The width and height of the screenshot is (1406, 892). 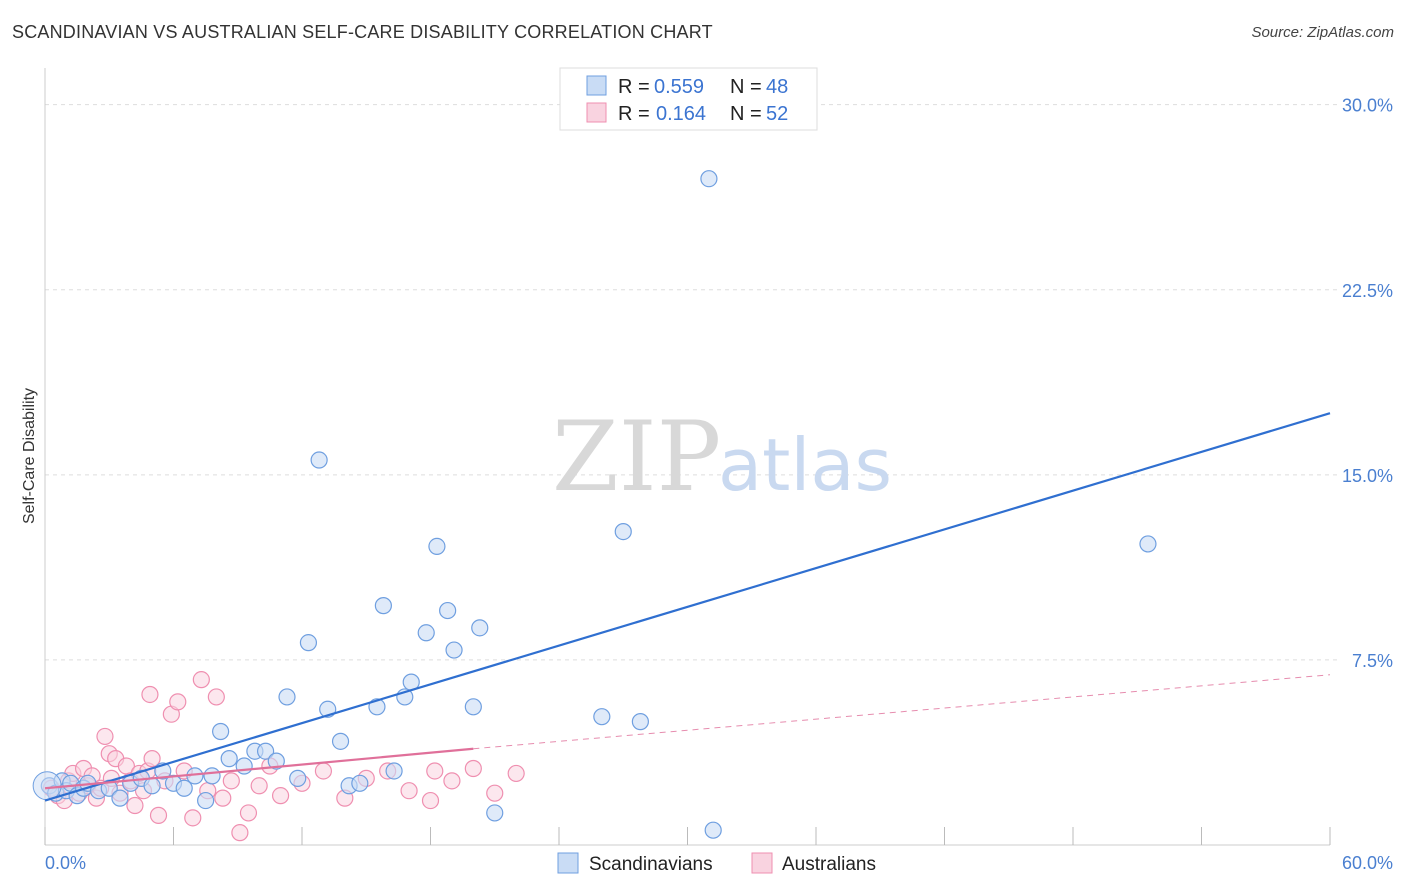 What do you see at coordinates (777, 87) in the screenshot?
I see `legend-n-value-1: 48` at bounding box center [777, 87].